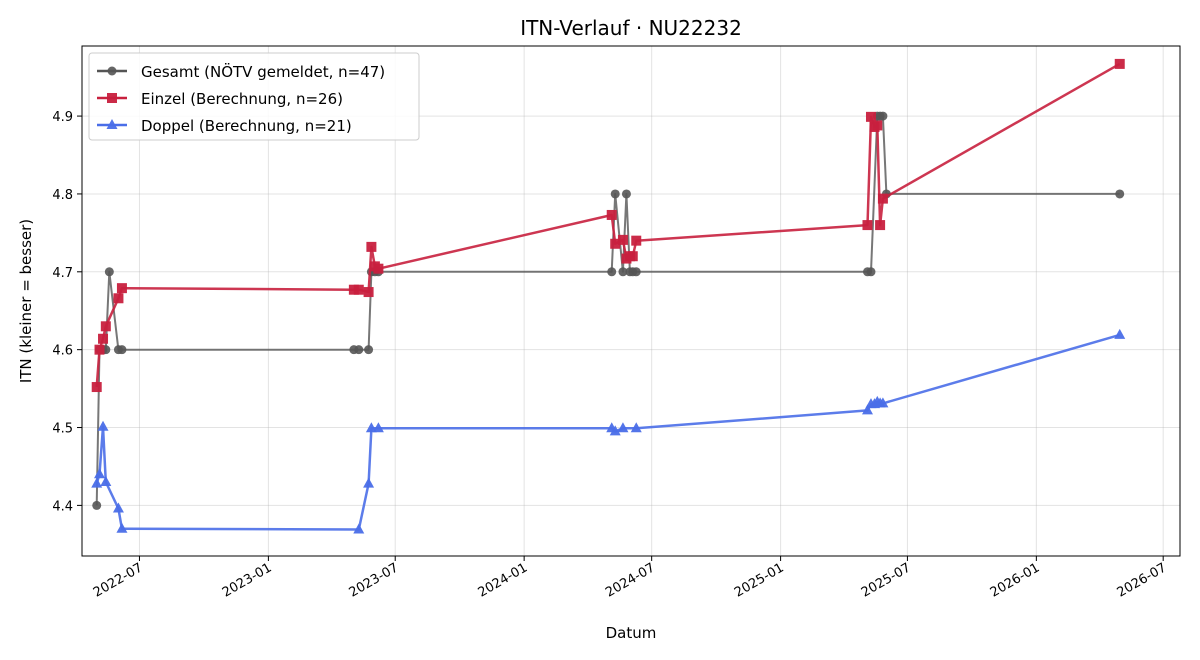 Image resolution: width=1200 pixels, height=660 pixels. Describe the element at coordinates (246, 126) in the screenshot. I see `legend-label: Doppel (Berechnung, n=21)` at that location.